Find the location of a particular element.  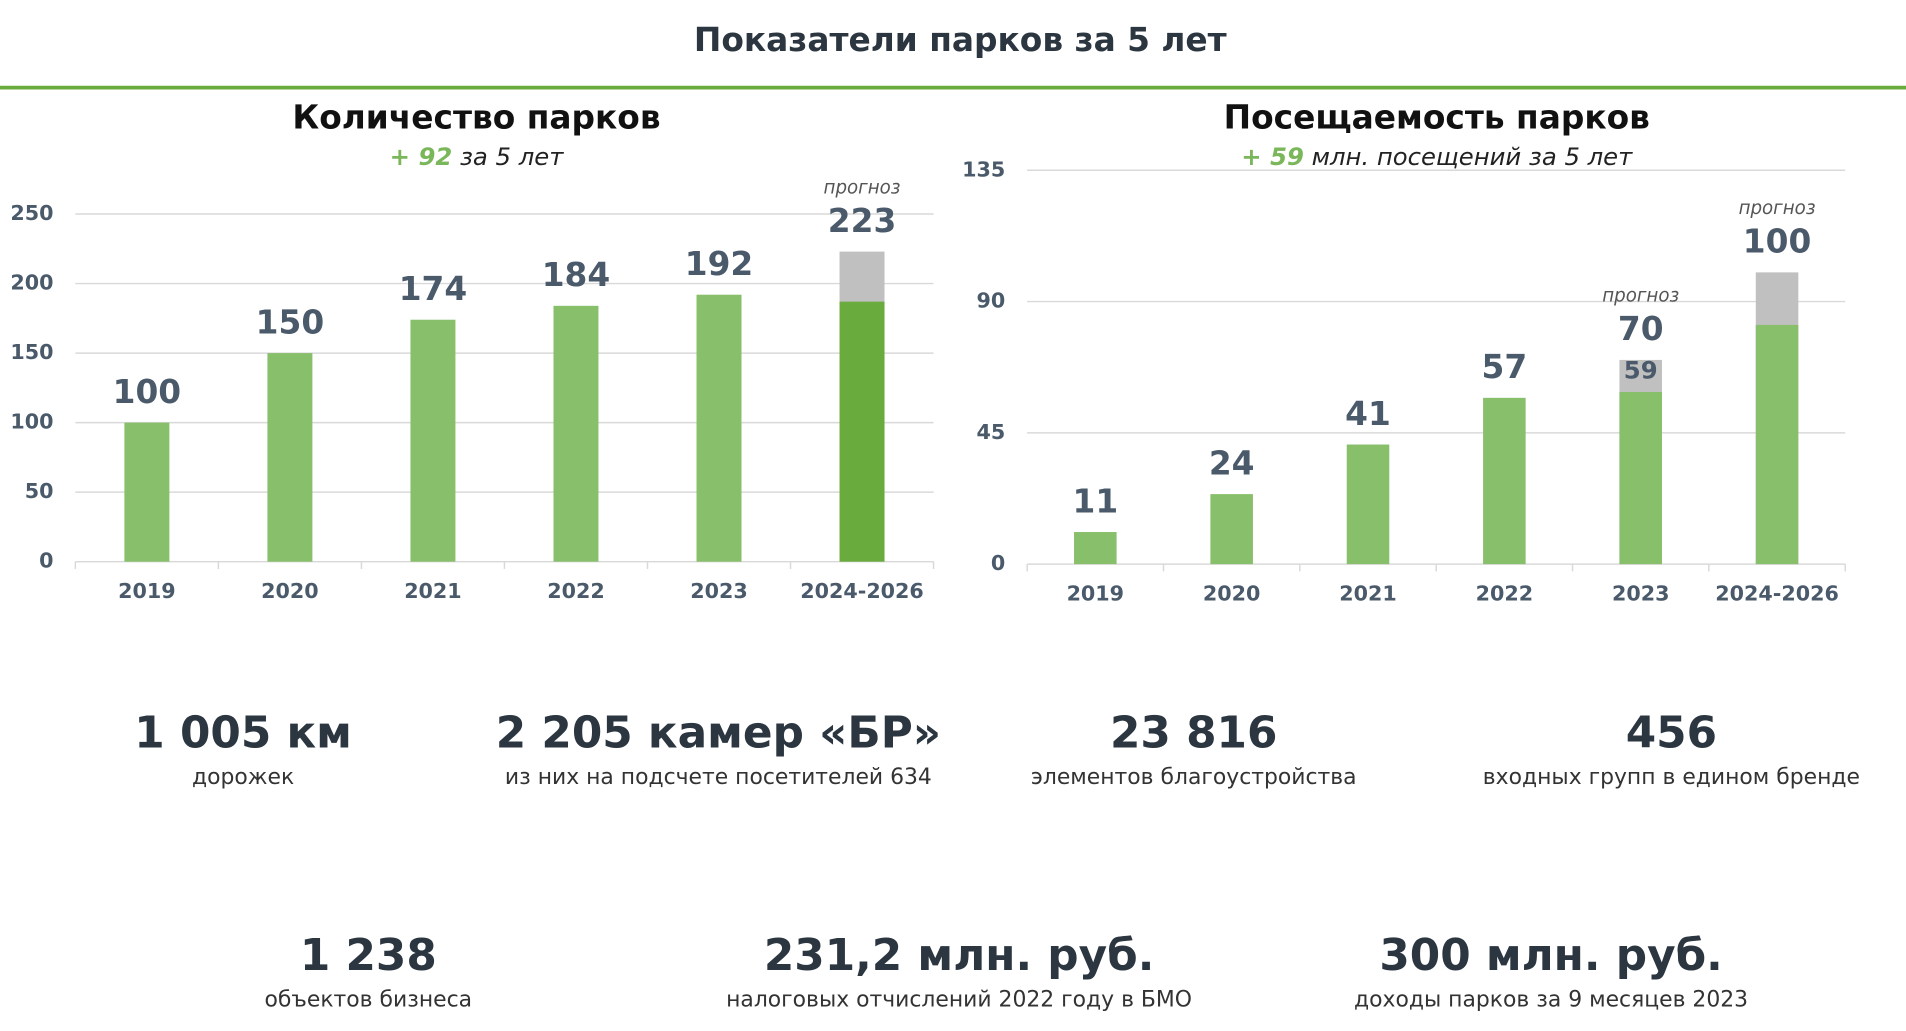

stat-value: 23 816 is located at coordinates (1193, 733).